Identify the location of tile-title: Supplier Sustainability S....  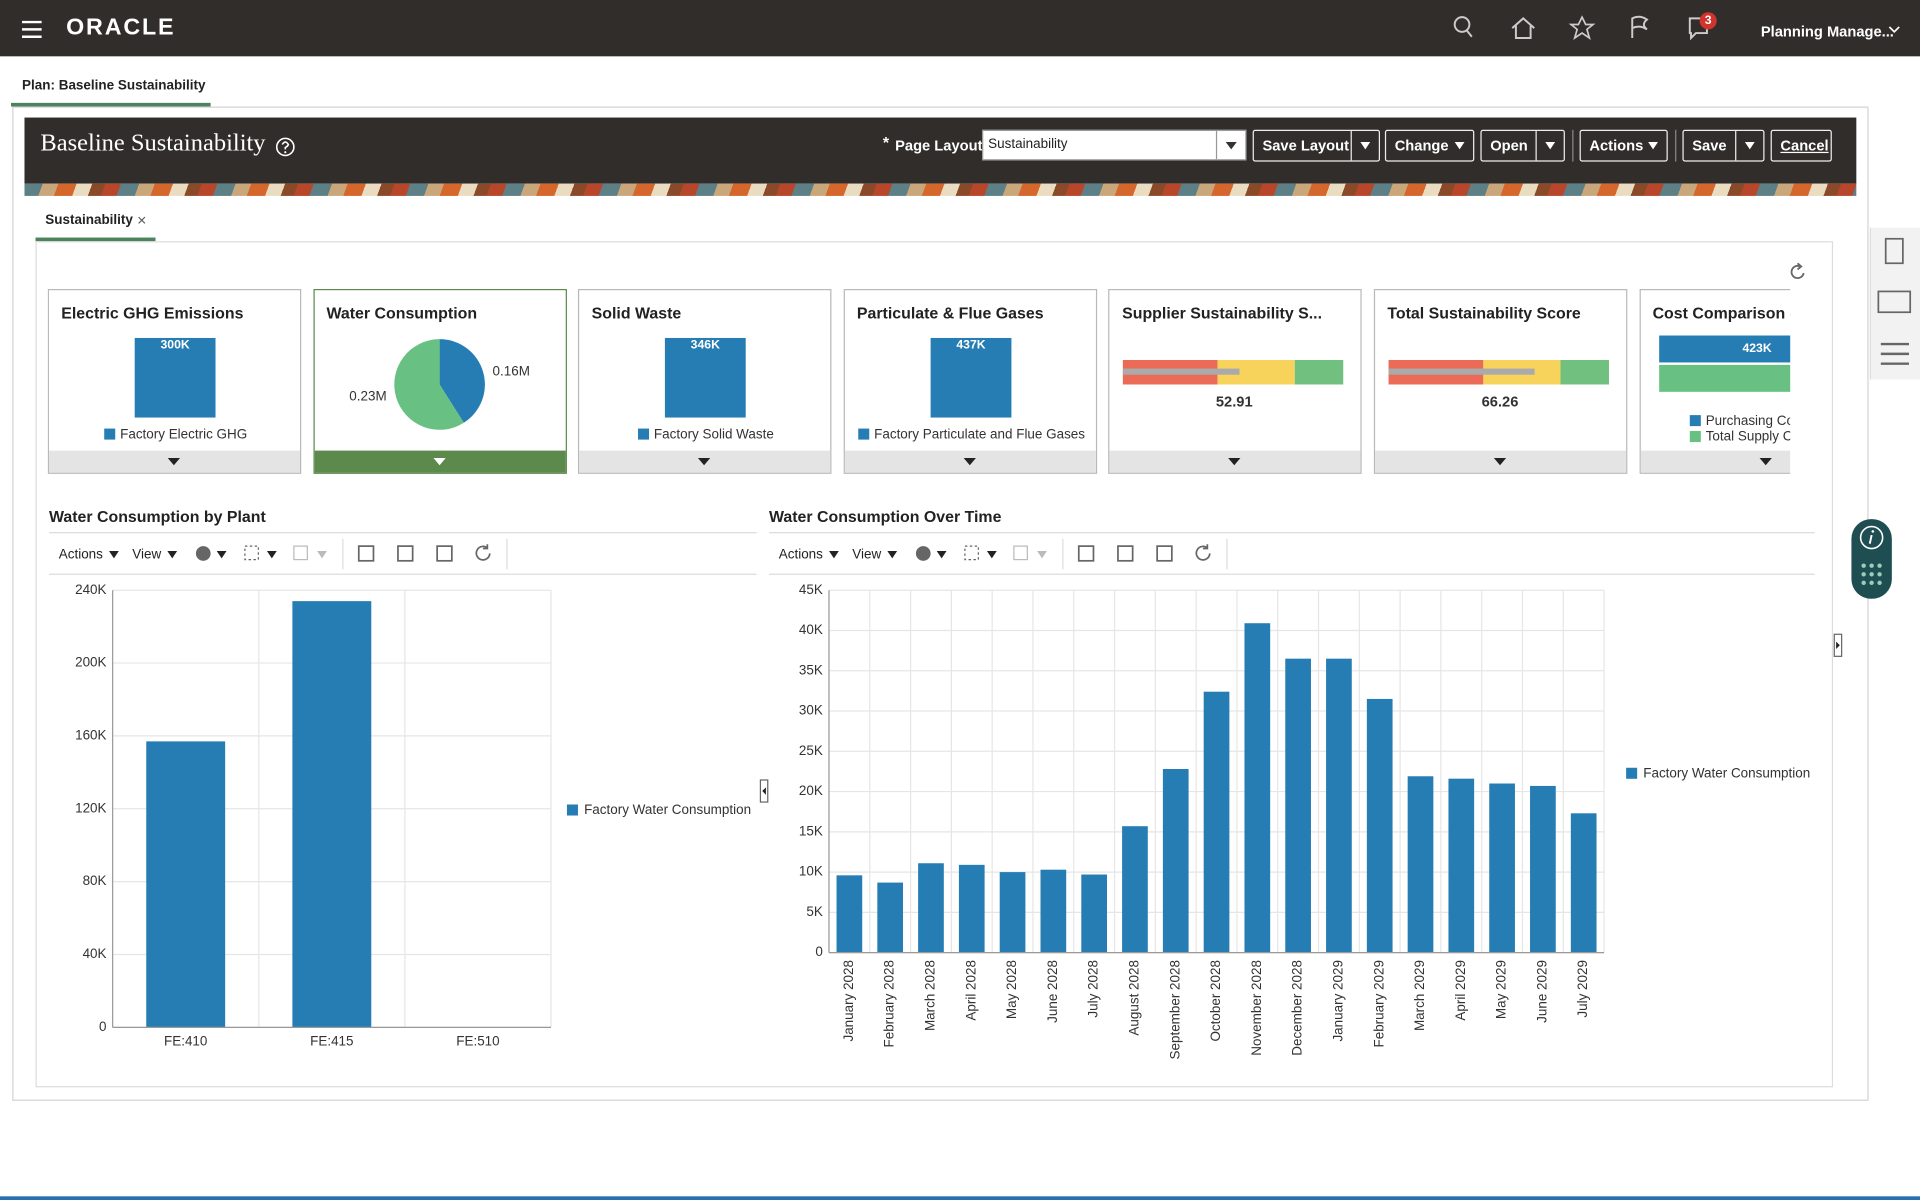
(1222, 313).